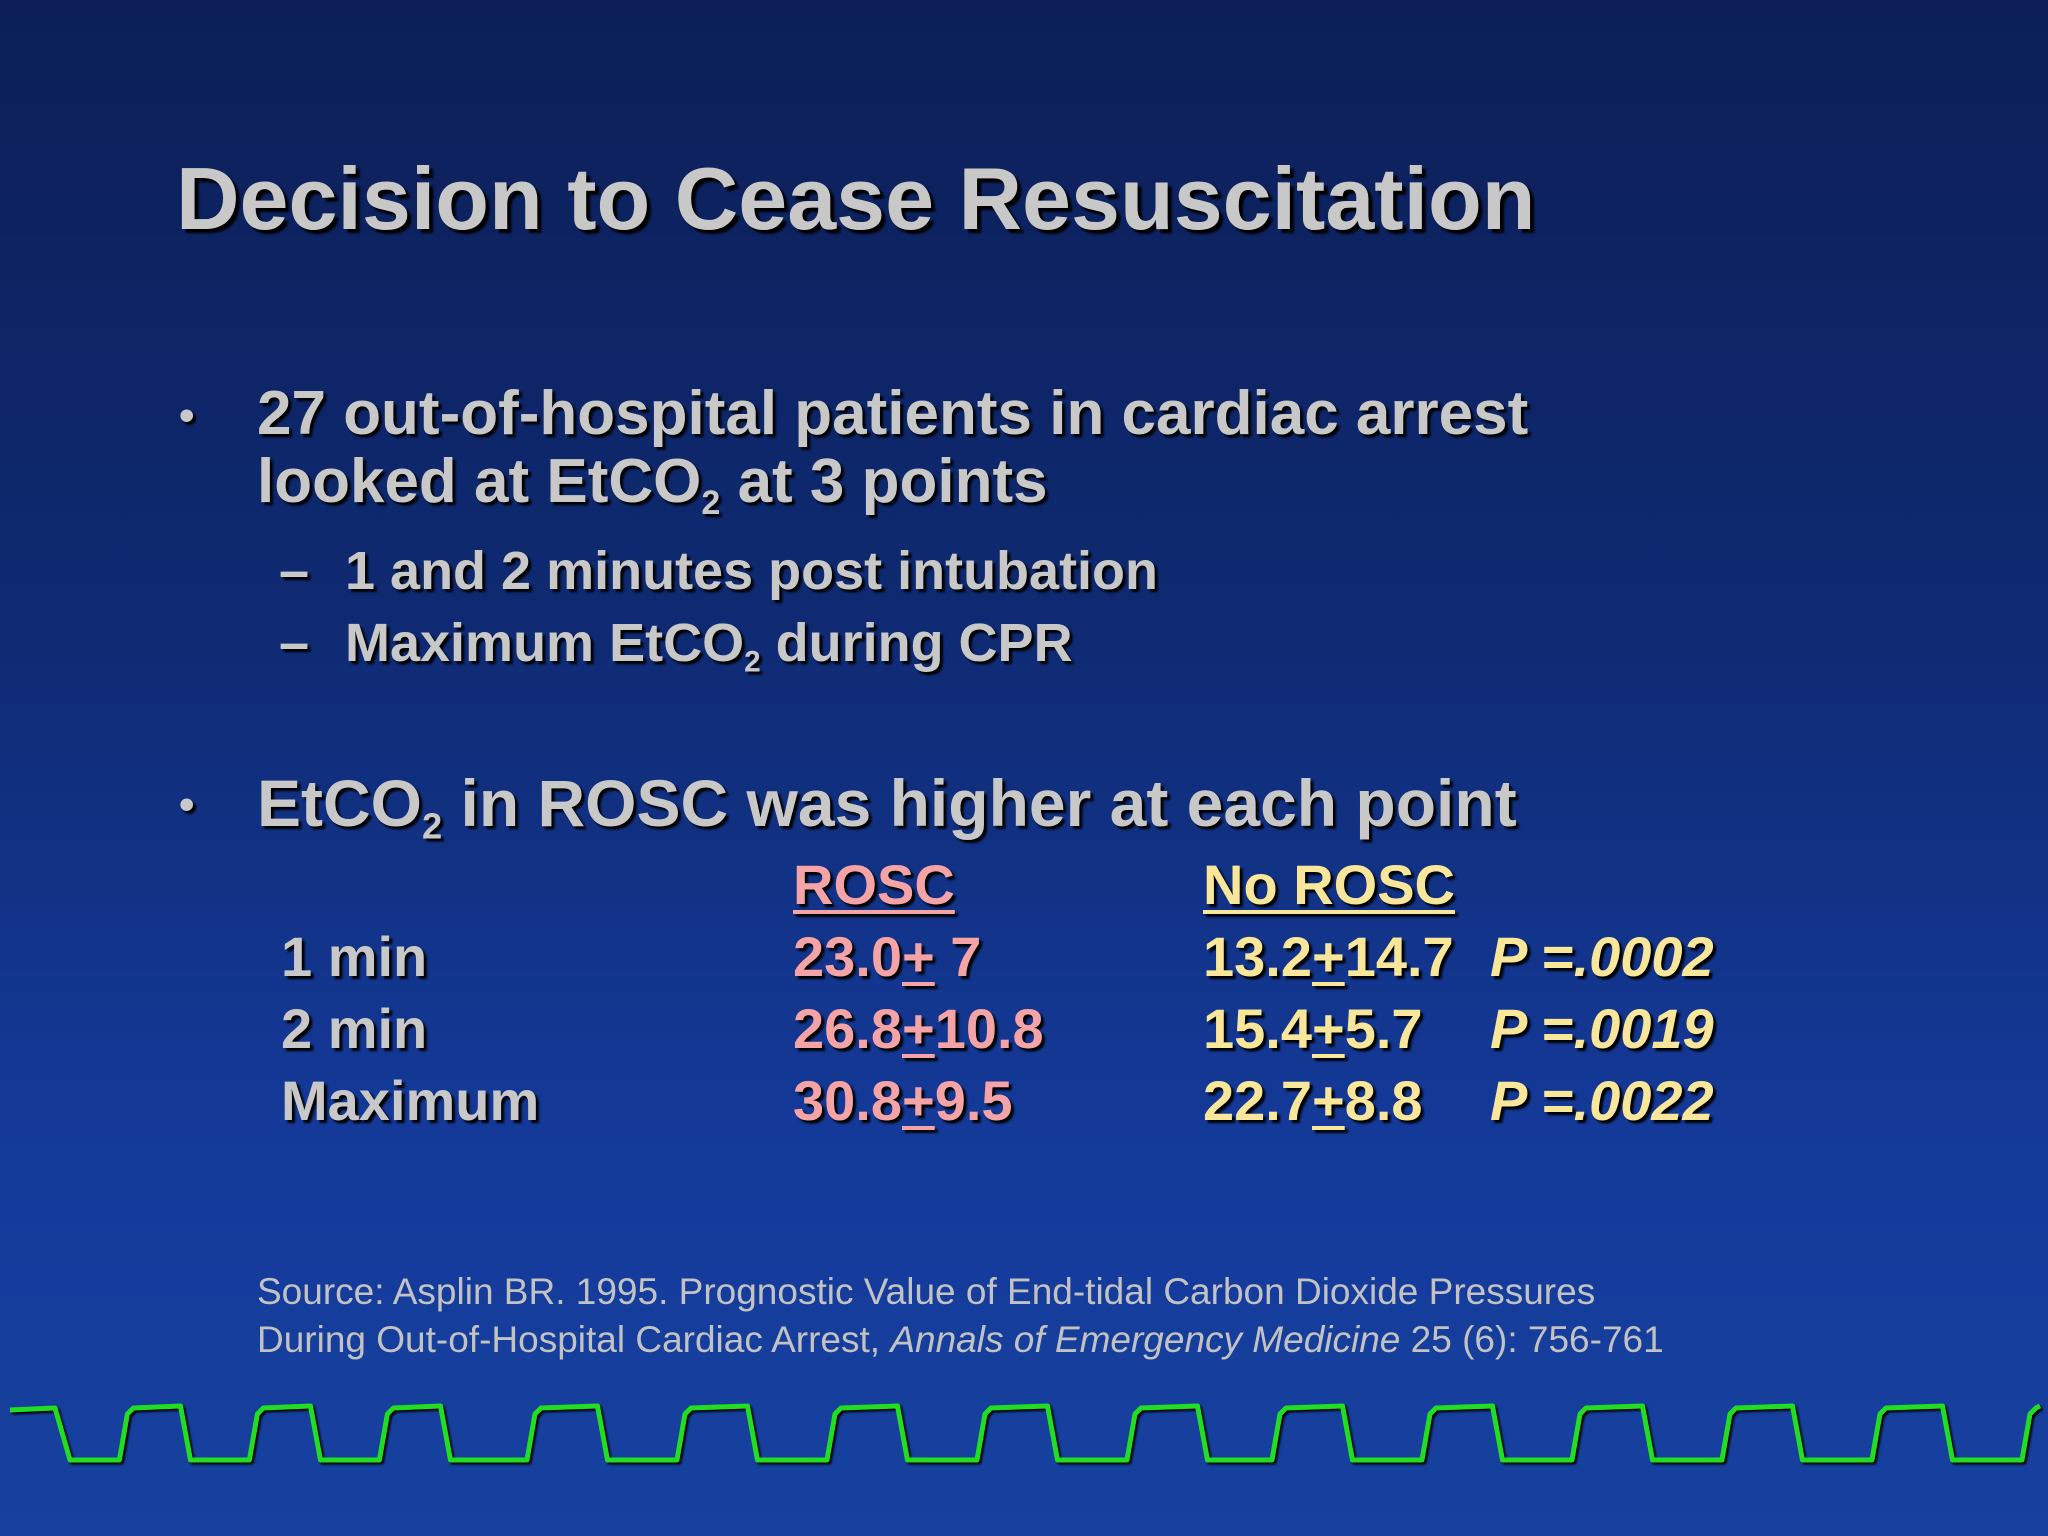 Image resolution: width=2048 pixels, height=1536 pixels. Describe the element at coordinates (574, 1339) in the screenshot. I see `source-line-2-pre: During Out-of-Hospital Cardiac Arrest,` at that location.